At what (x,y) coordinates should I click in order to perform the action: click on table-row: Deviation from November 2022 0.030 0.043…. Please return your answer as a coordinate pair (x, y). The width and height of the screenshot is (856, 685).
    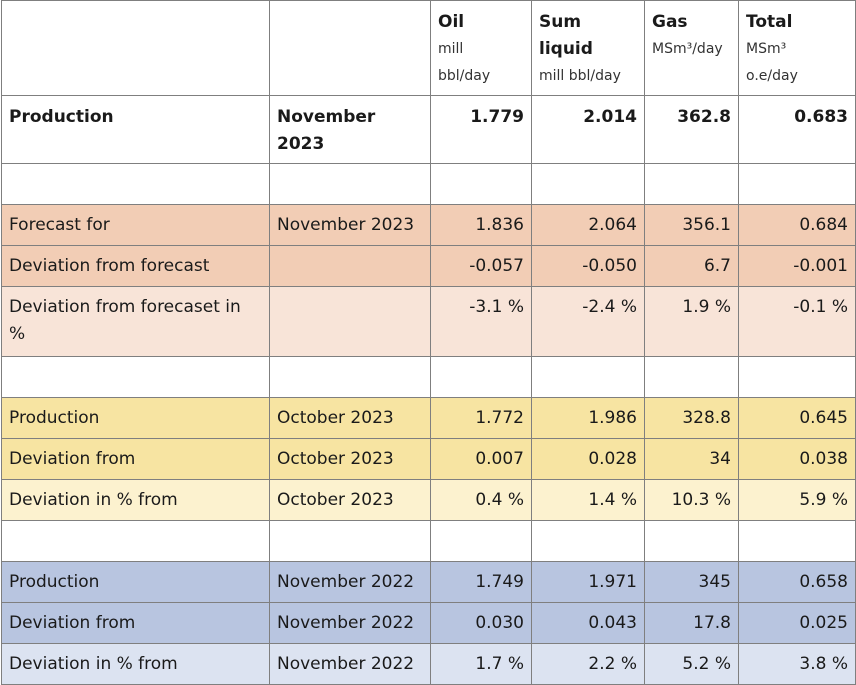
    Looking at the image, I should click on (428, 623).